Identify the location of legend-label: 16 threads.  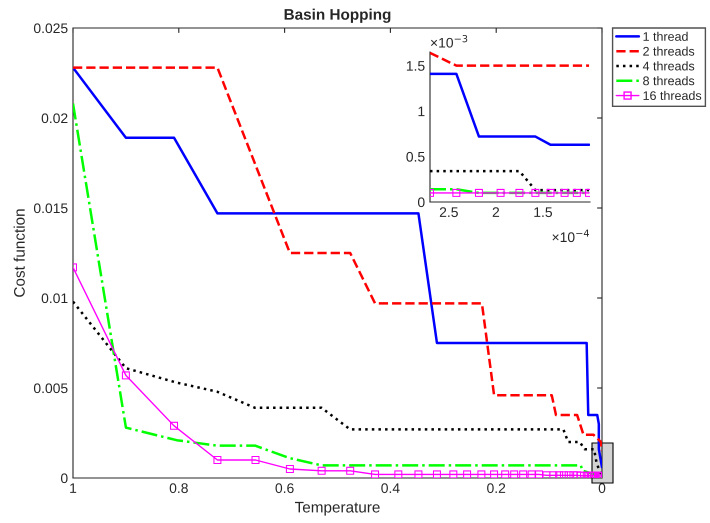
(673, 95).